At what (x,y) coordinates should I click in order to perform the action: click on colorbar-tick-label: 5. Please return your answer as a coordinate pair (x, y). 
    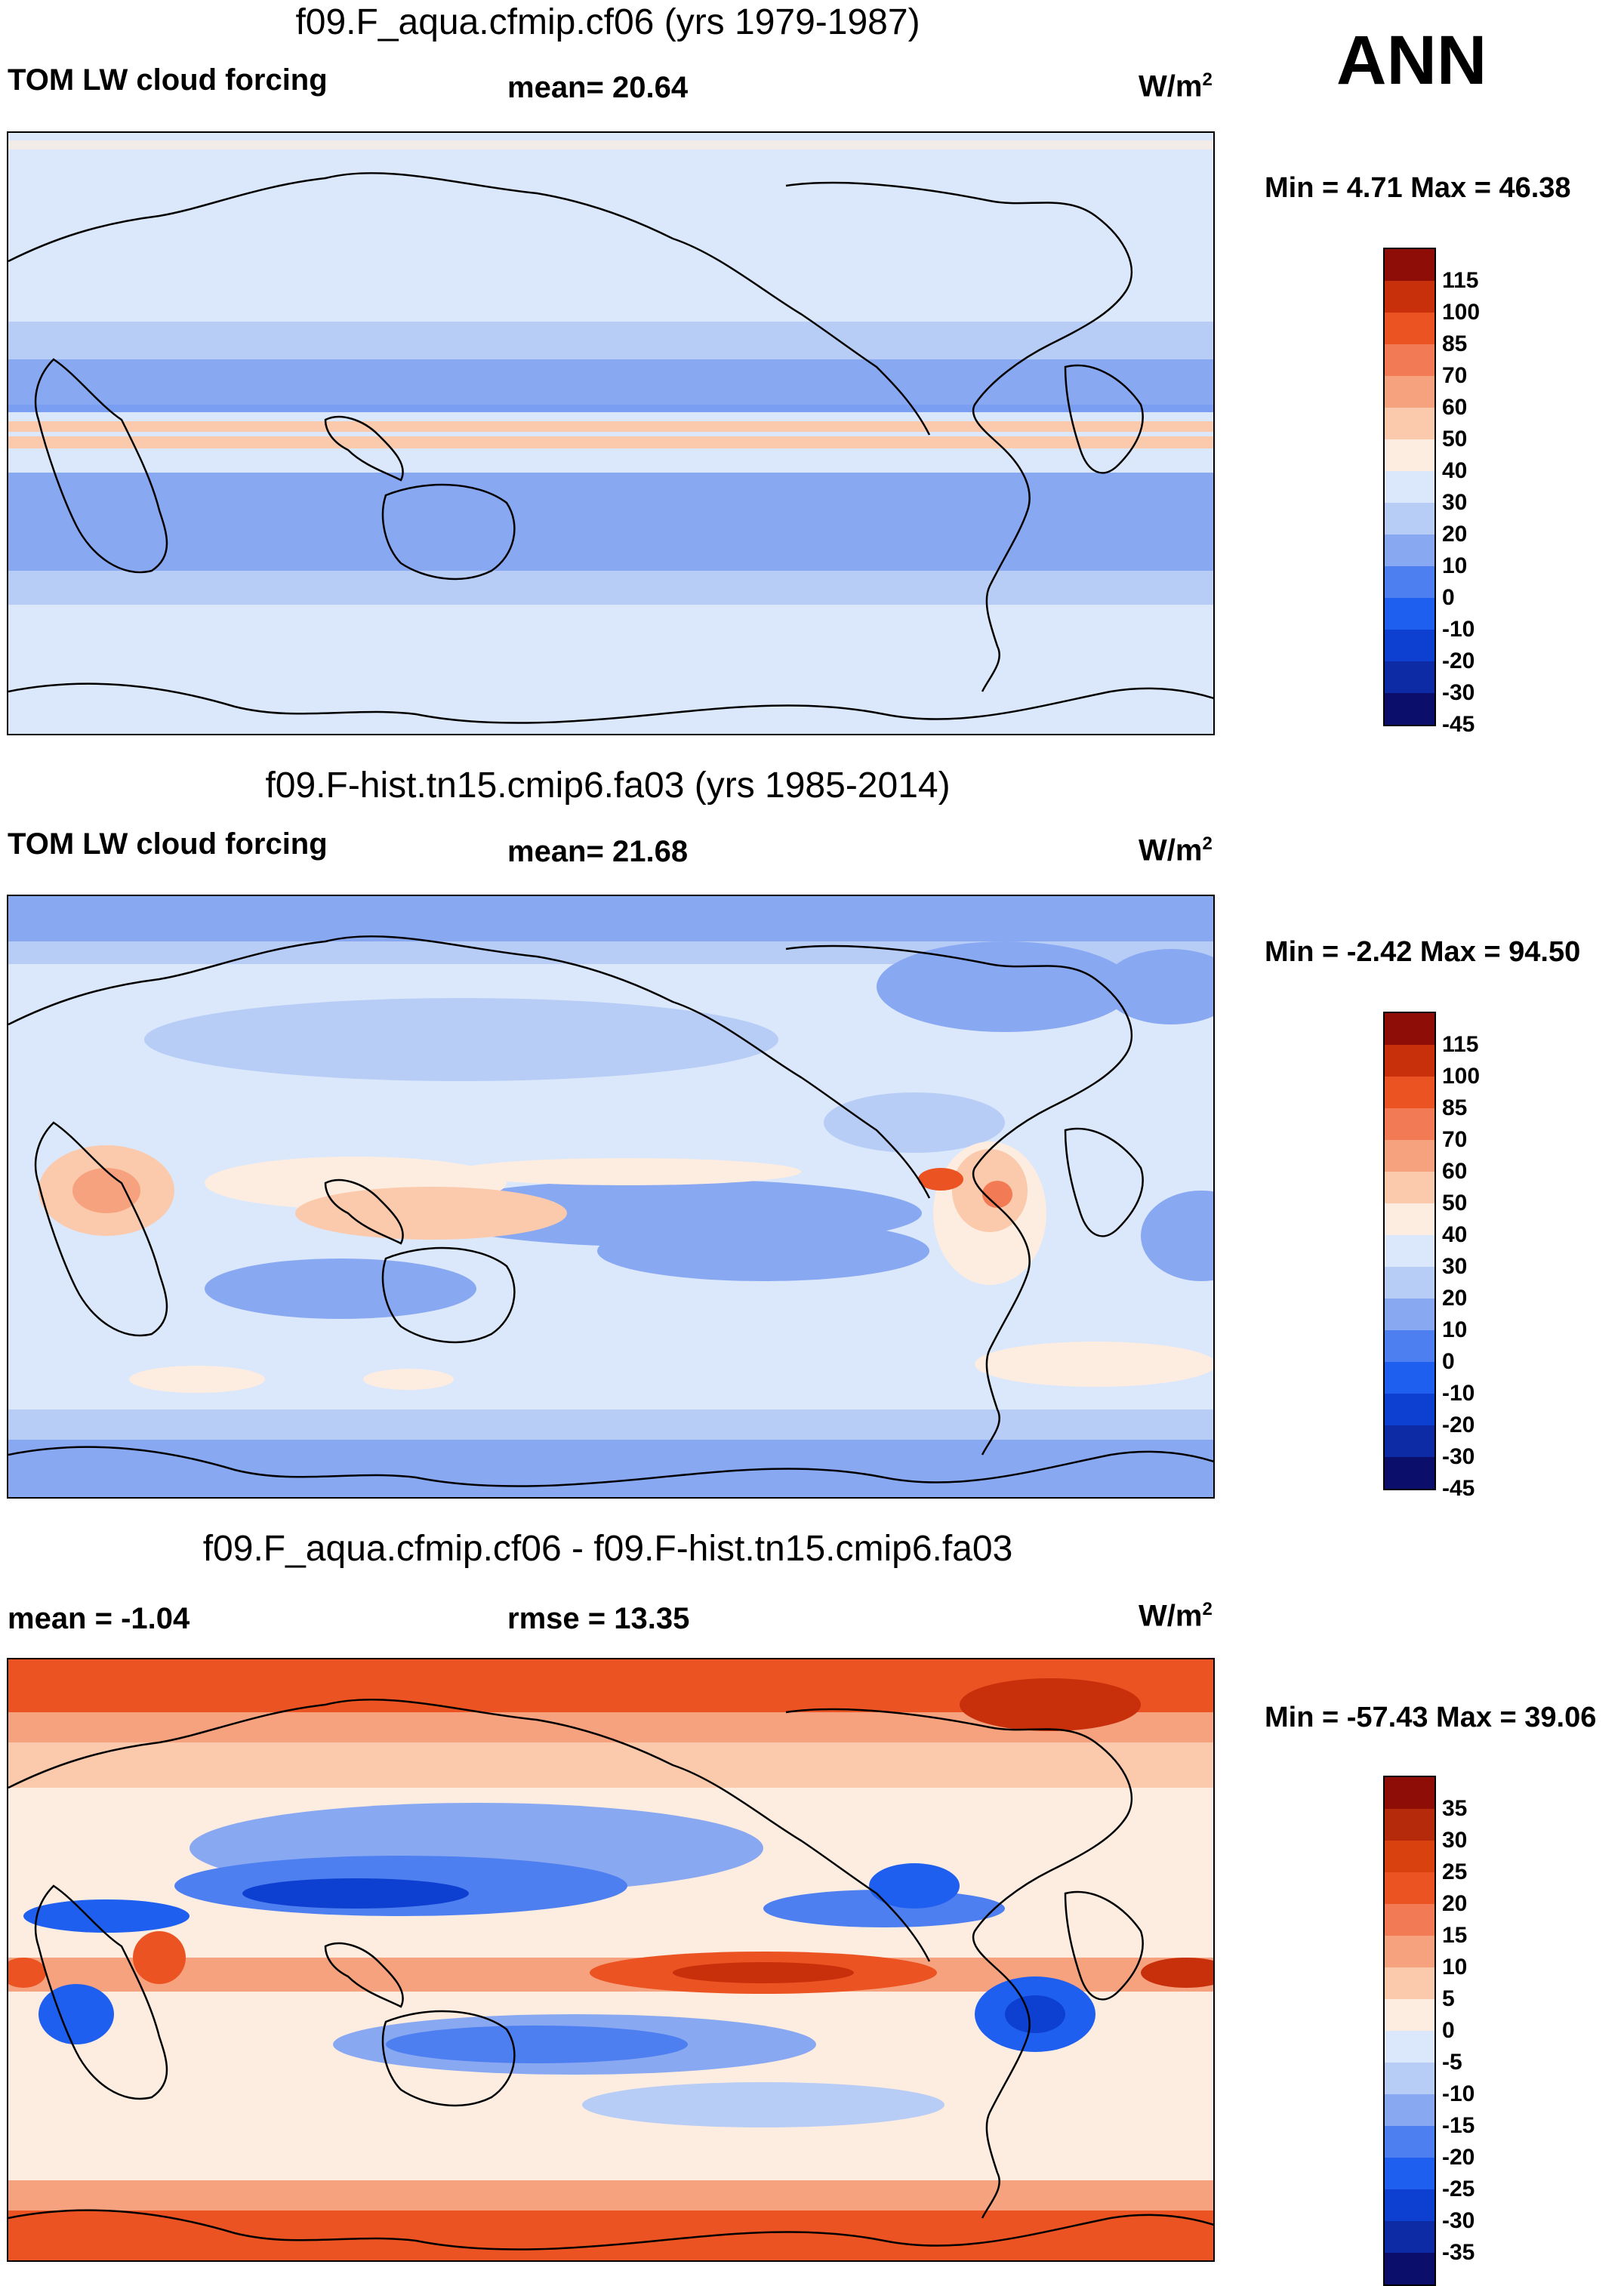
    Looking at the image, I should click on (1449, 1998).